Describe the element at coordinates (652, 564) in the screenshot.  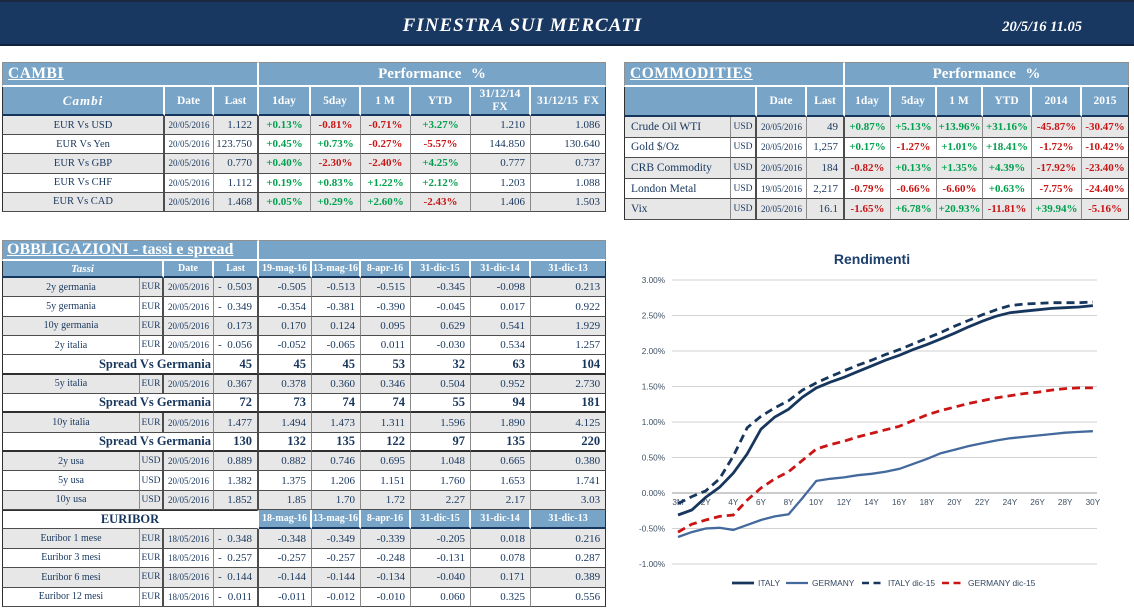
I see `svg-text: -1.00%` at that location.